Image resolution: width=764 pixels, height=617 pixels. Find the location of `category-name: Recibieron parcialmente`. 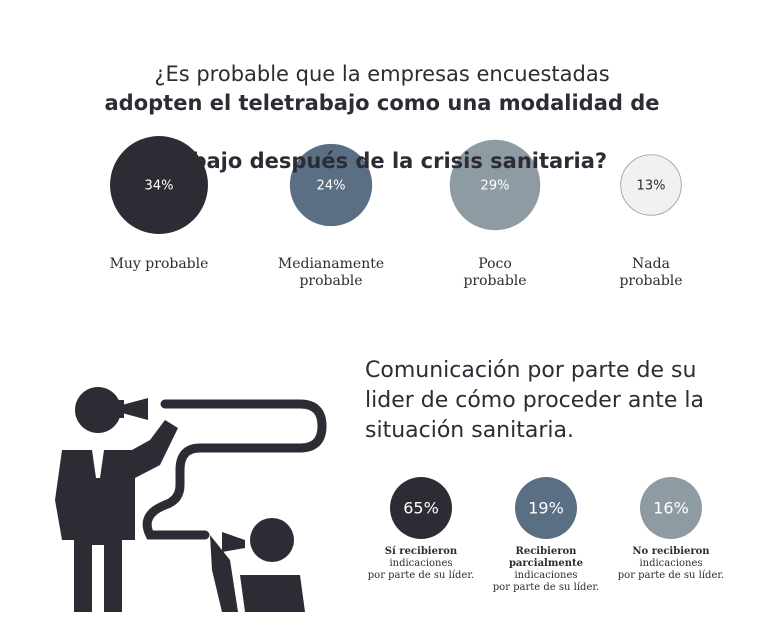

category-name: Recibieron parcialmente is located at coordinates (546, 557).